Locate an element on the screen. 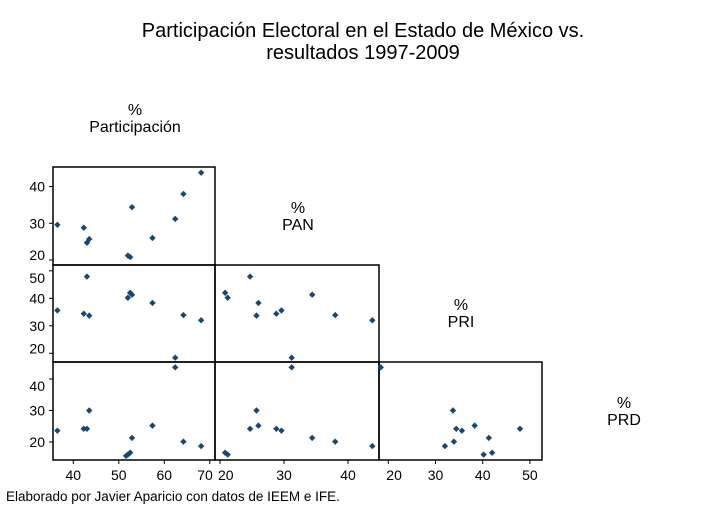 This screenshot has height=528, width=726. diagonal-label-pan: % is located at coordinates (298, 208).